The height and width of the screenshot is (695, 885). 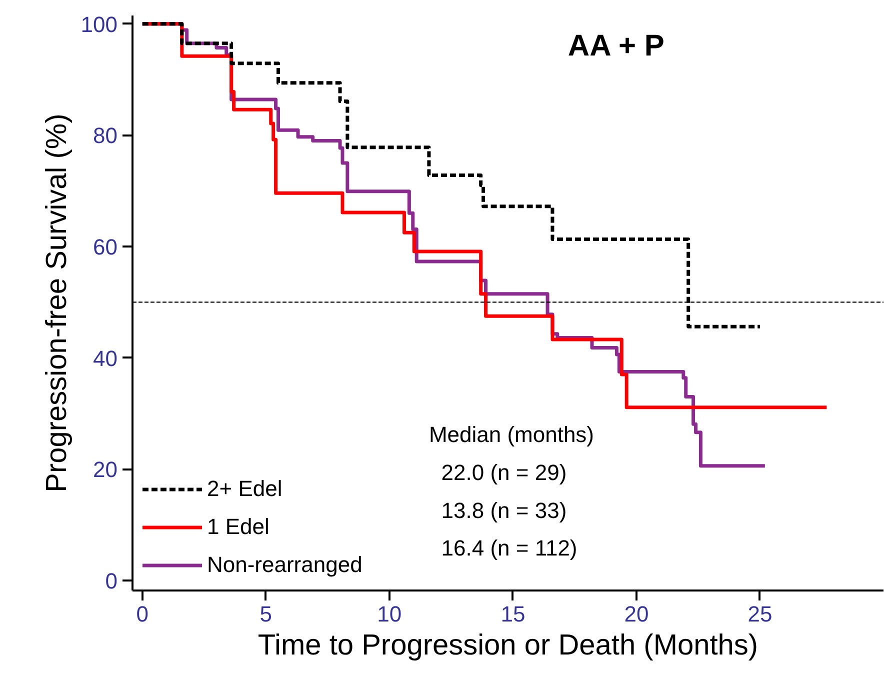 I want to click on legend-label: 1 Edel, so click(x=238, y=527).